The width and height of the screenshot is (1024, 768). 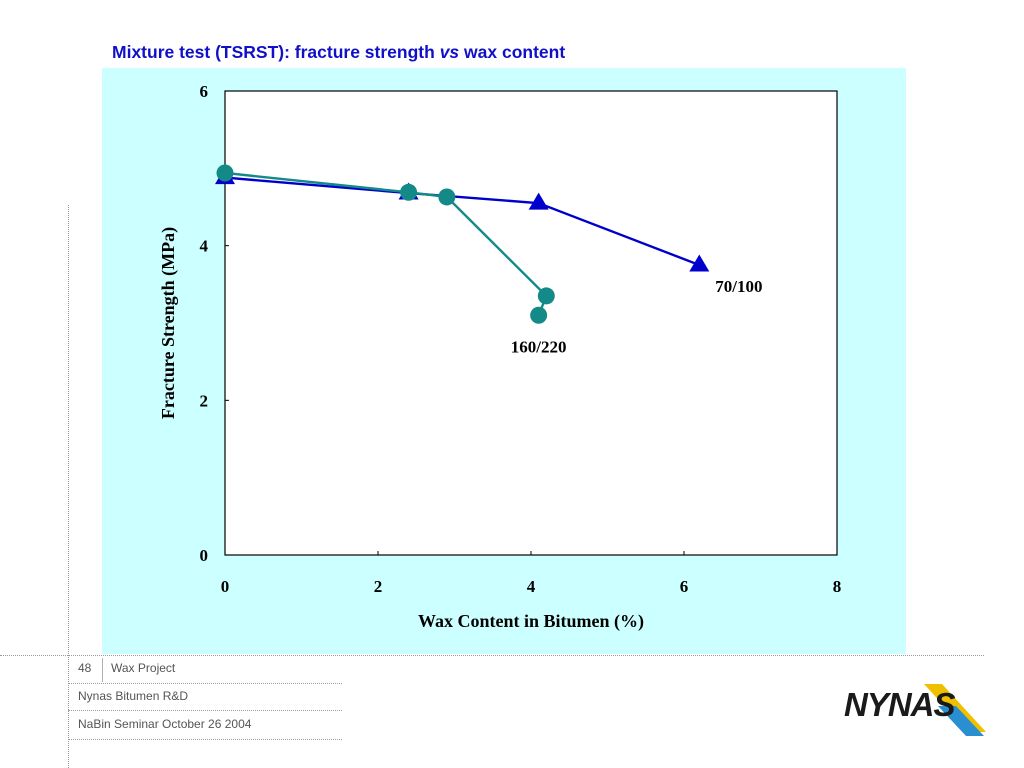 What do you see at coordinates (85, 668) in the screenshot?
I see `page-number: 48` at bounding box center [85, 668].